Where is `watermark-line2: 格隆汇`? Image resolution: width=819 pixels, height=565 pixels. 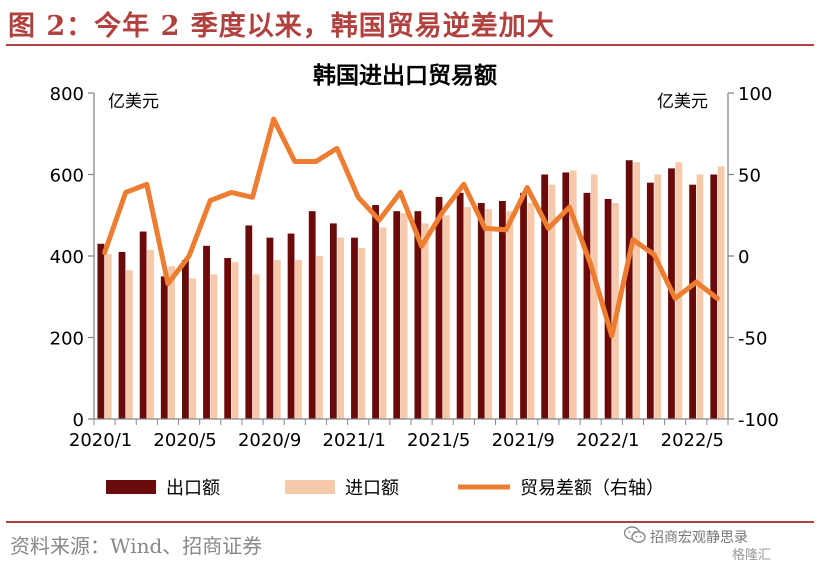 watermark-line2: 格隆汇 is located at coordinates (752, 555).